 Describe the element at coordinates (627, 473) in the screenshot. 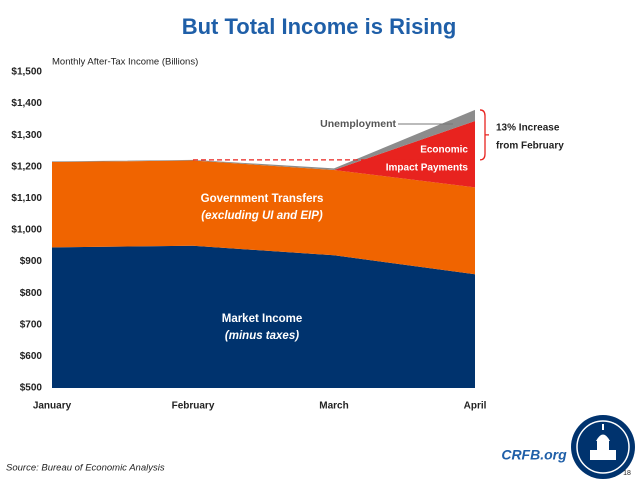

I see `page-number: 18` at that location.